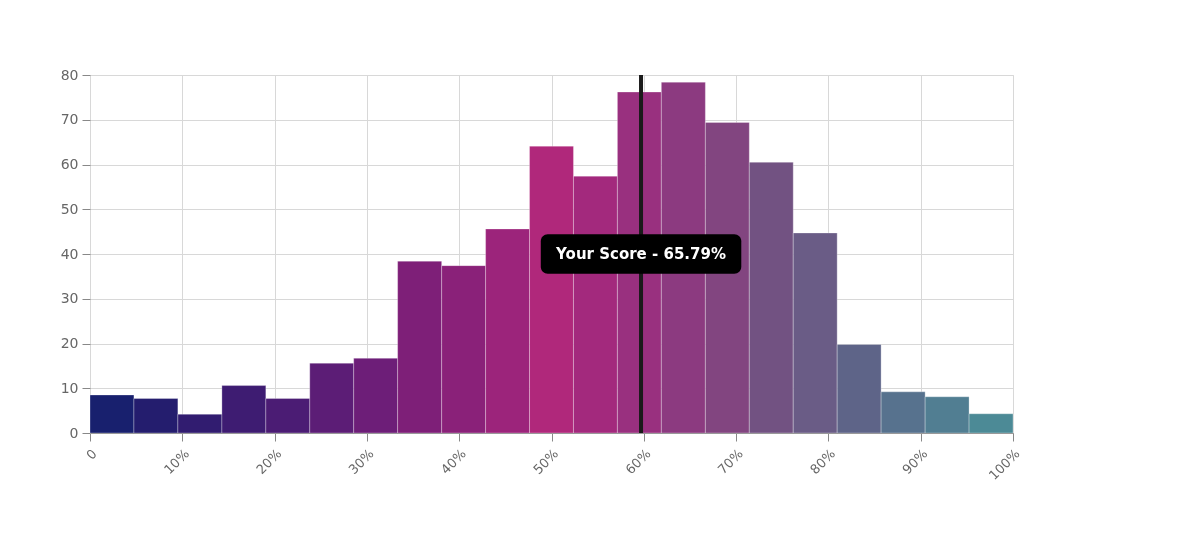  What do you see at coordinates (74, 432) in the screenshot?
I see `y-tick-label: 0` at bounding box center [74, 432].